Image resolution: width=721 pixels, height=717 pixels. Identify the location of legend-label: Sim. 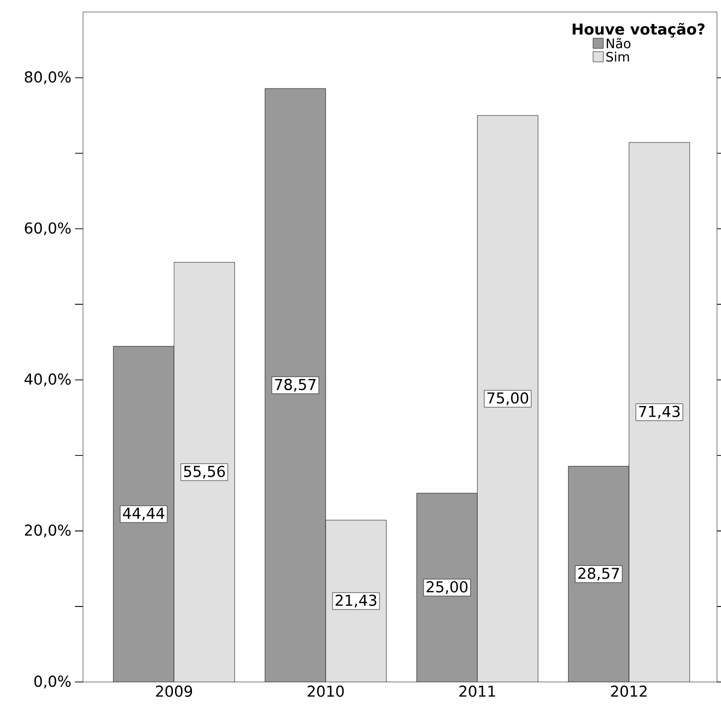
(617, 57).